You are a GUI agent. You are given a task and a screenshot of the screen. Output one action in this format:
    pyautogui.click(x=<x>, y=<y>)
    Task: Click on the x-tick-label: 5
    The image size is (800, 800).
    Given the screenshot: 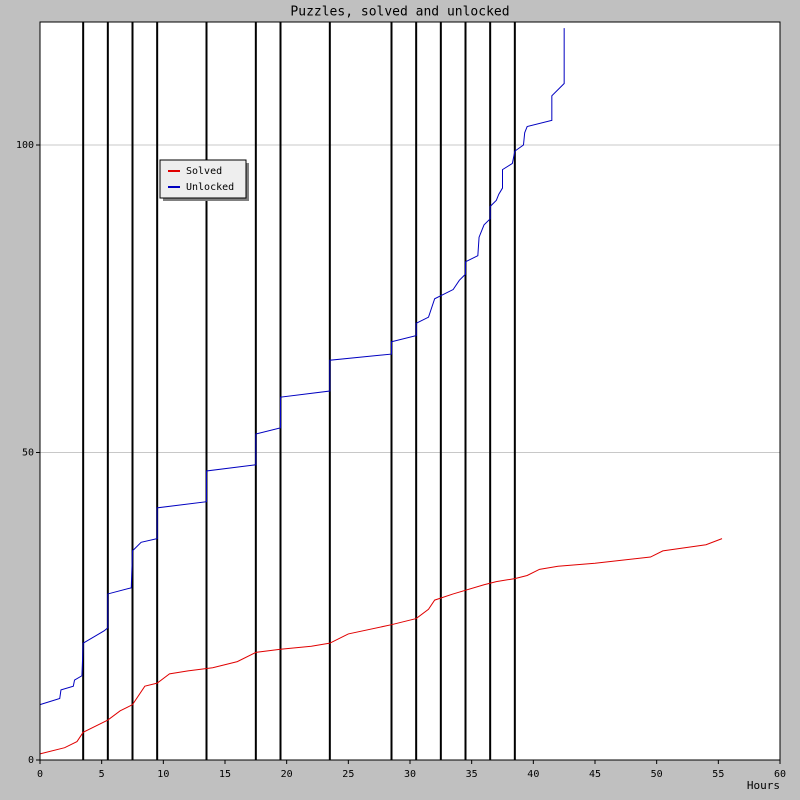 What is the action you would take?
    pyautogui.click(x=102, y=774)
    